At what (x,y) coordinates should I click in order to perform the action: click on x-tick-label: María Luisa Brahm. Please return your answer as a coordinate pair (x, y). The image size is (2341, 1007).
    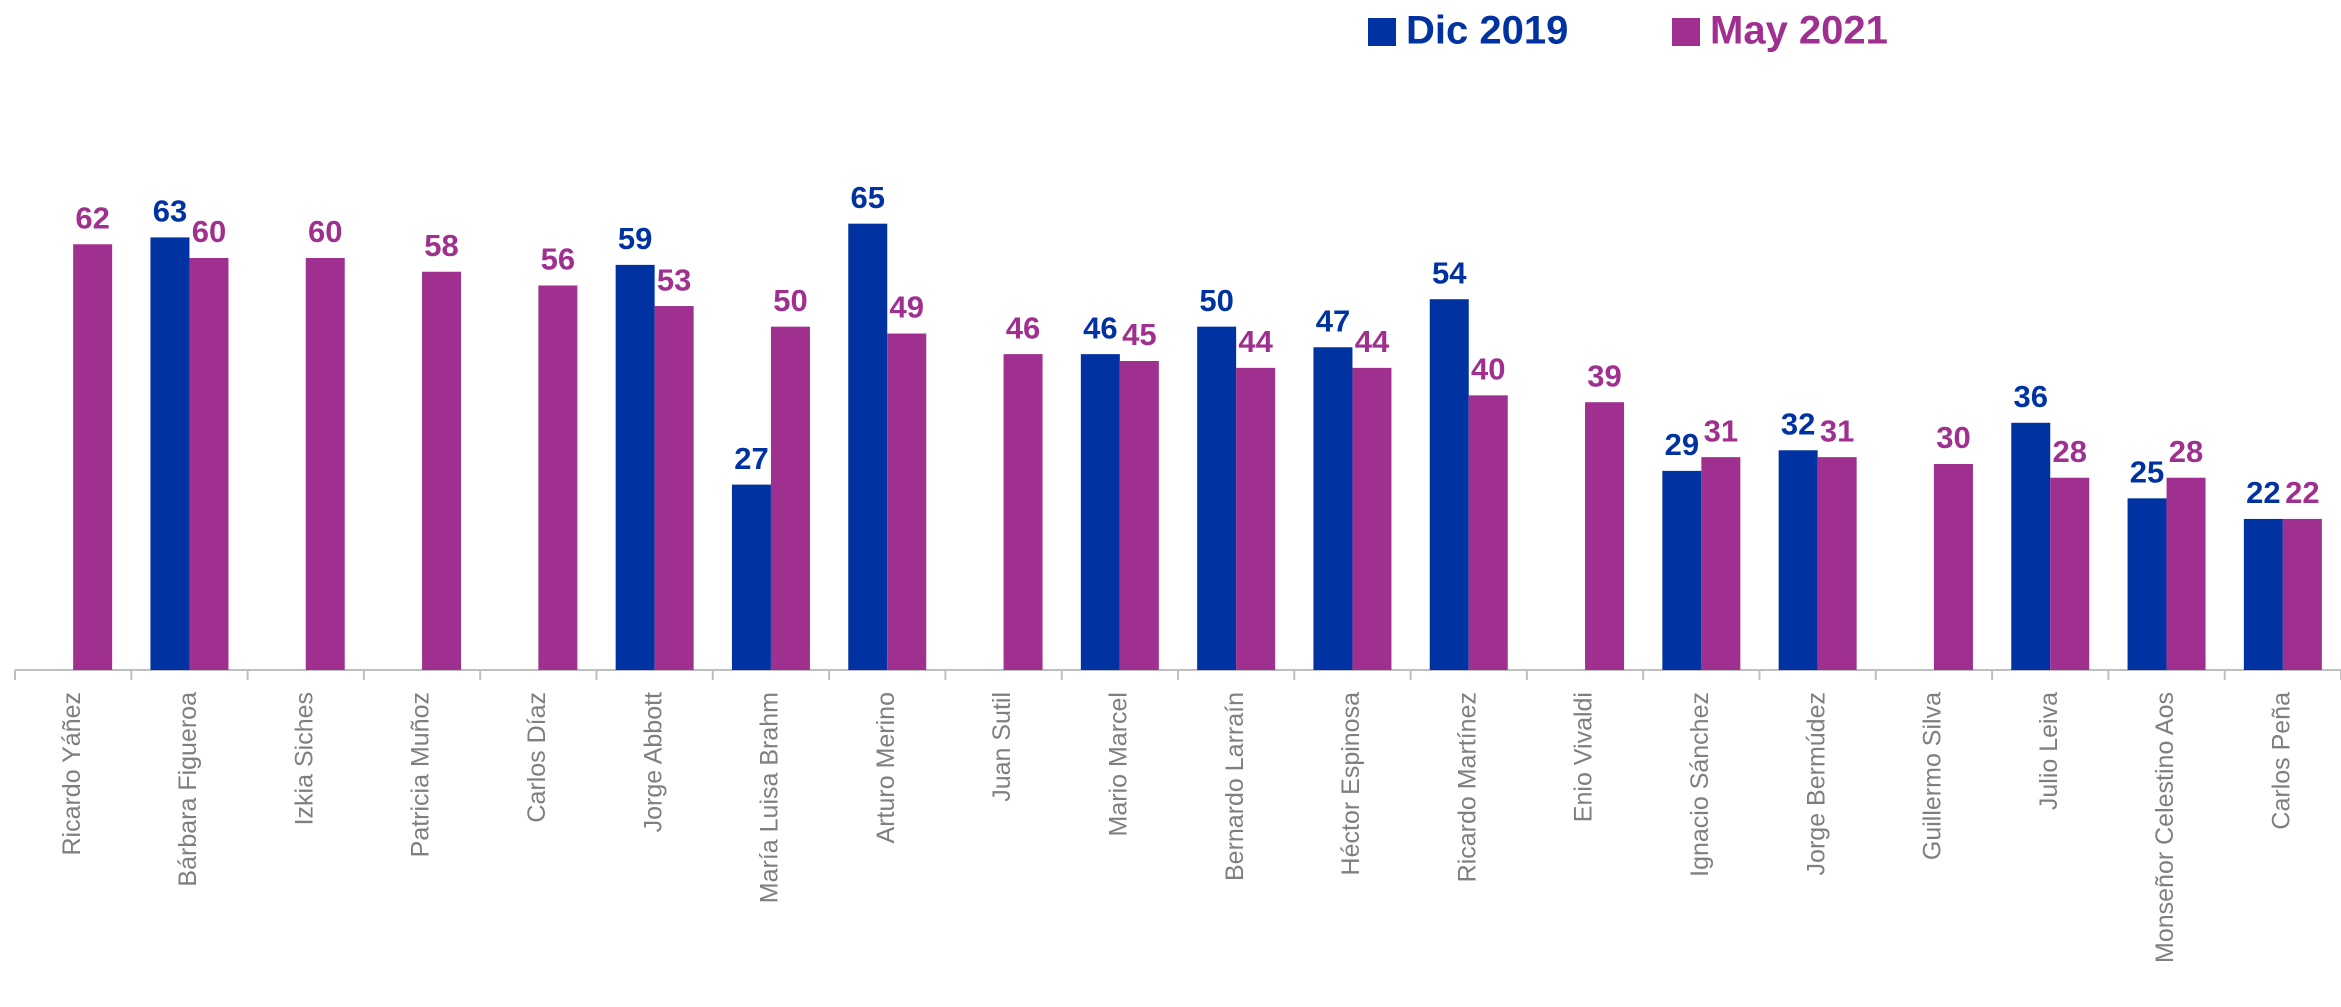
    Looking at the image, I should click on (770, 797).